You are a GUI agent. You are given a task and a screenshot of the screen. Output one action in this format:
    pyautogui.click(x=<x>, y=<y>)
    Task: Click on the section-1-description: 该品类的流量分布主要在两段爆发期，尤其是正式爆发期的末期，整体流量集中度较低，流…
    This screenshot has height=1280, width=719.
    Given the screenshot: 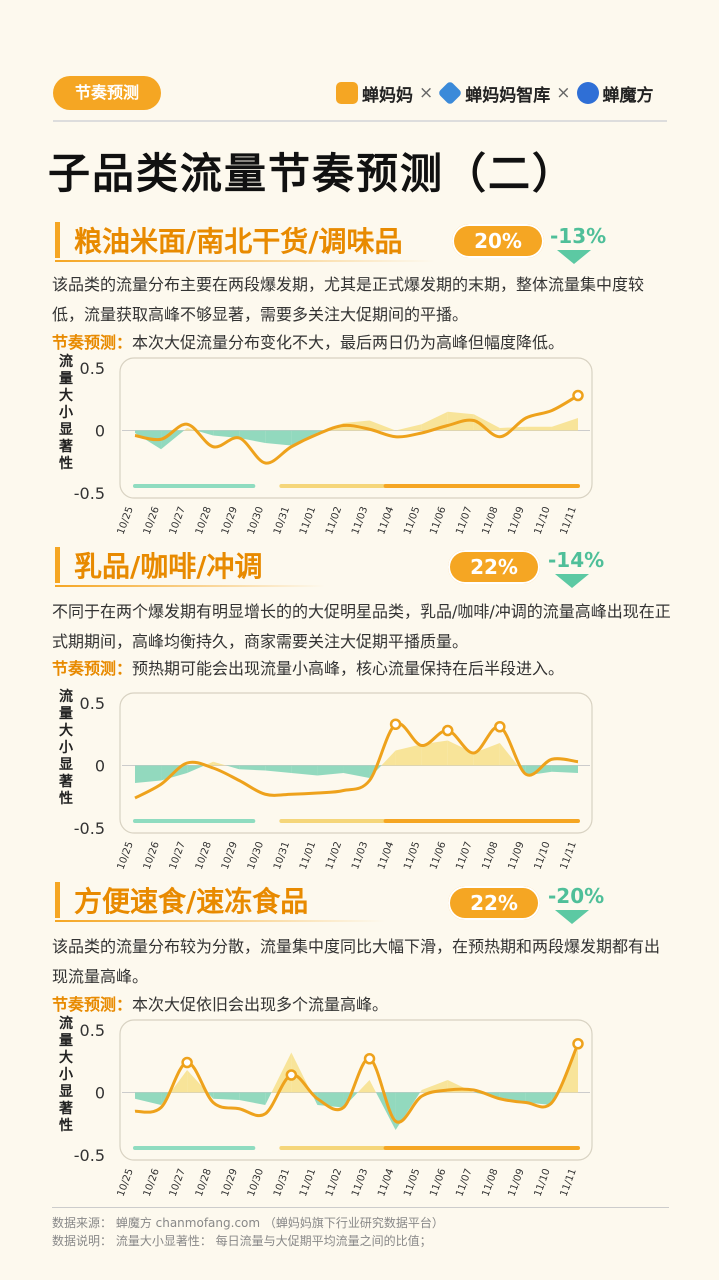 What is the action you would take?
    pyautogui.click(x=348, y=299)
    